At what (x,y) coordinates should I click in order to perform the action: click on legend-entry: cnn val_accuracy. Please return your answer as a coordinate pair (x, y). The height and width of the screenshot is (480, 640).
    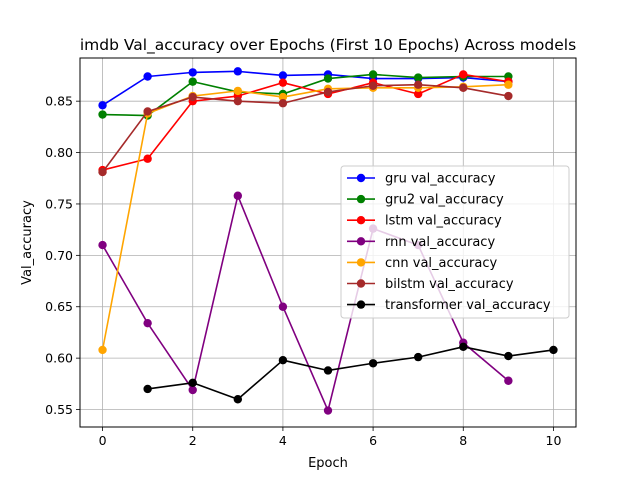
    Looking at the image, I should click on (422, 263).